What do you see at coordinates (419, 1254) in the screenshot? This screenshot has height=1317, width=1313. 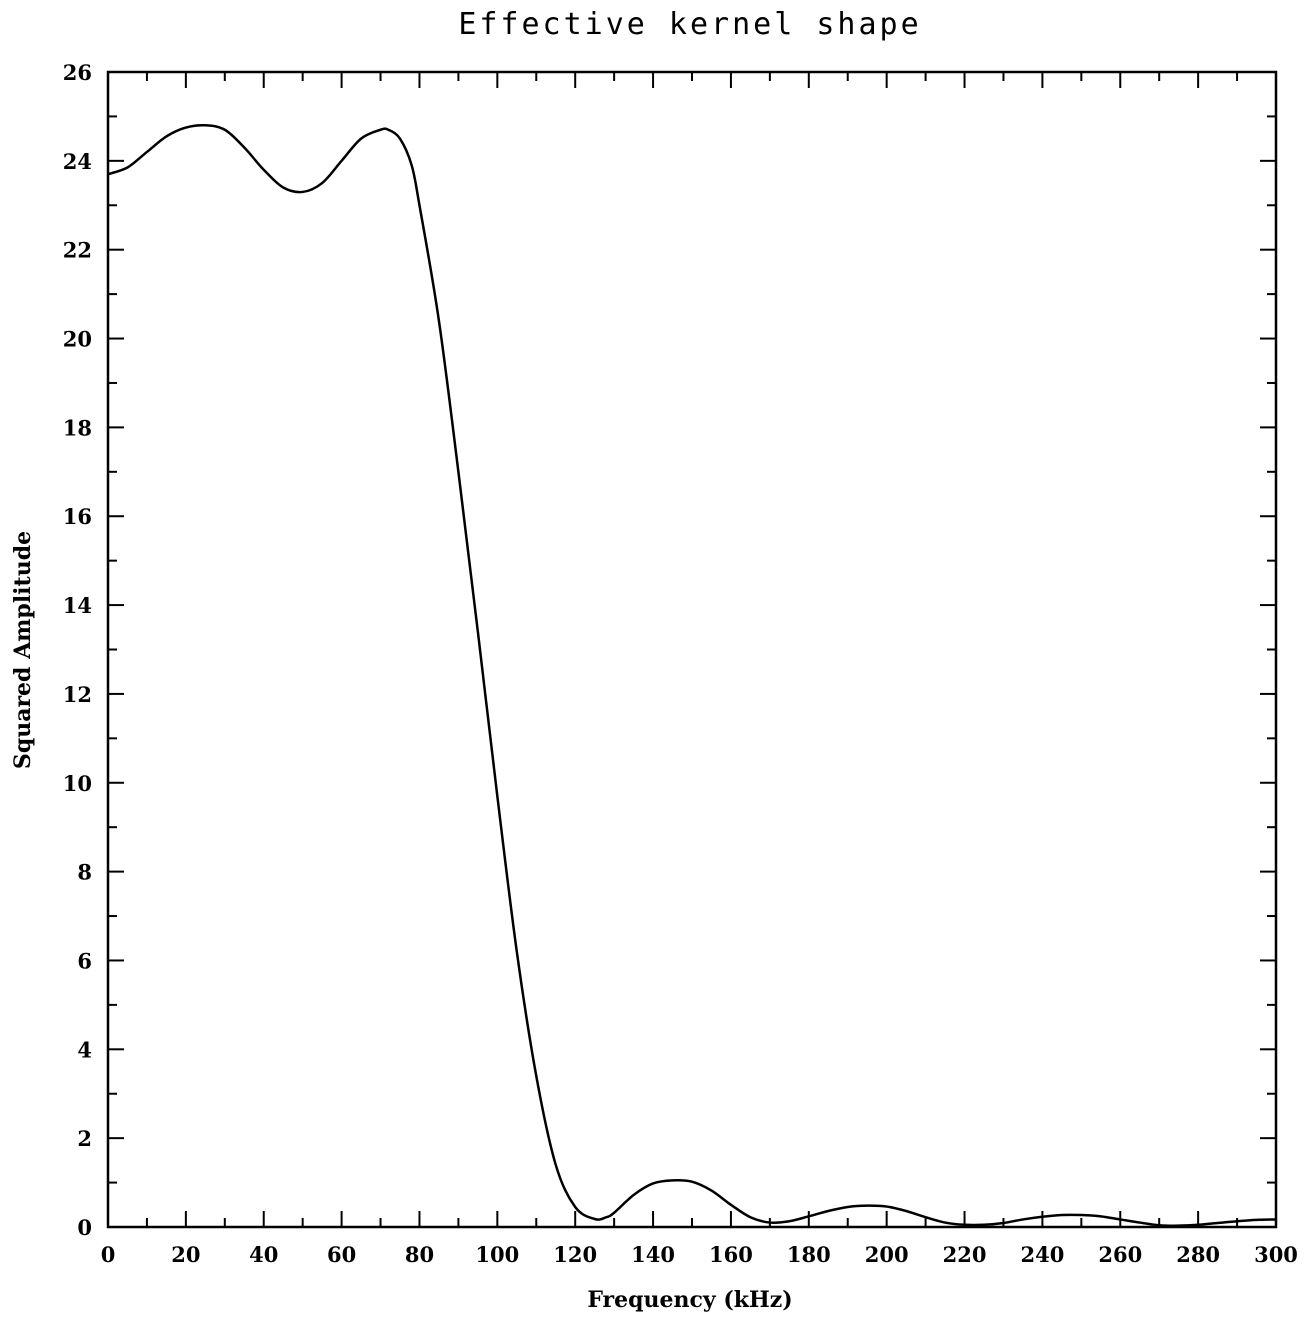 I see `x-tick-label: 80` at bounding box center [419, 1254].